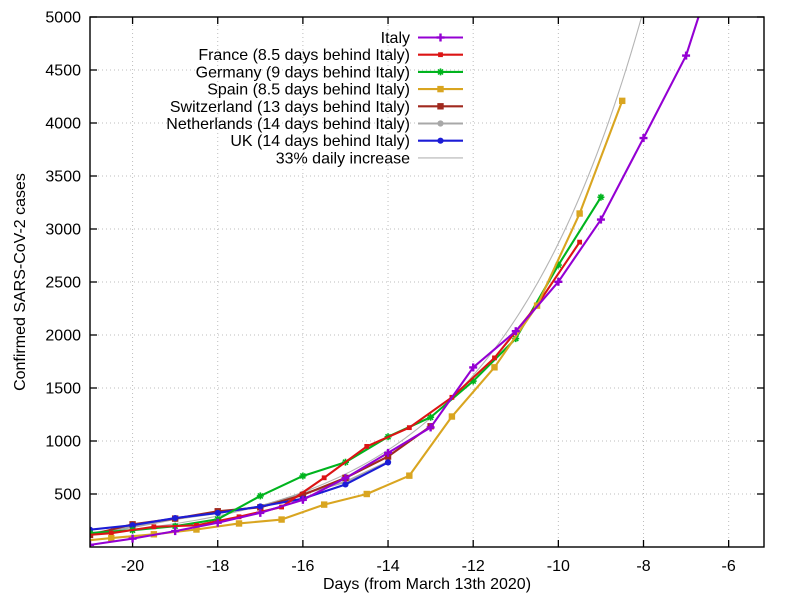 The image size is (800, 600). I want to click on y-tick-label: 1500, so click(63, 389).